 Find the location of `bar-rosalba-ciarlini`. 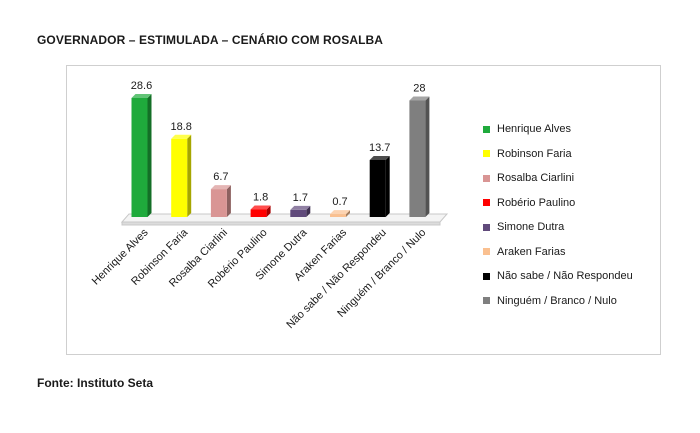

bar-rosalba-ciarlini is located at coordinates (220, 201).